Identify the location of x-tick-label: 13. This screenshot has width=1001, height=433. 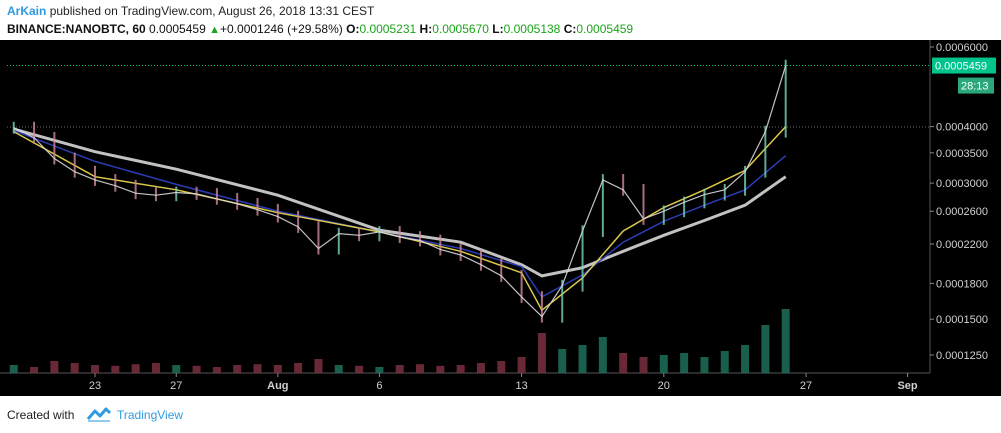
(521, 386).